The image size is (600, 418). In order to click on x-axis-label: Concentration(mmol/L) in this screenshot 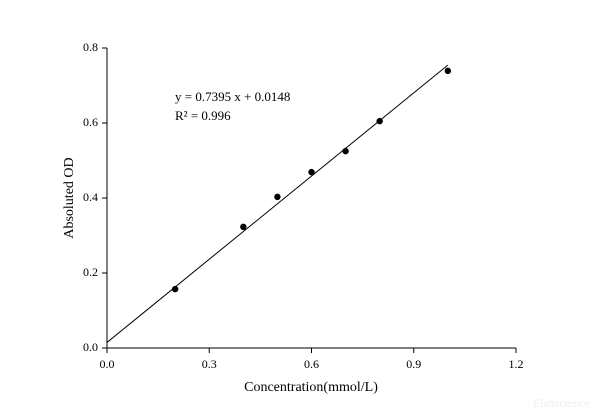, I will do `click(311, 387)`.